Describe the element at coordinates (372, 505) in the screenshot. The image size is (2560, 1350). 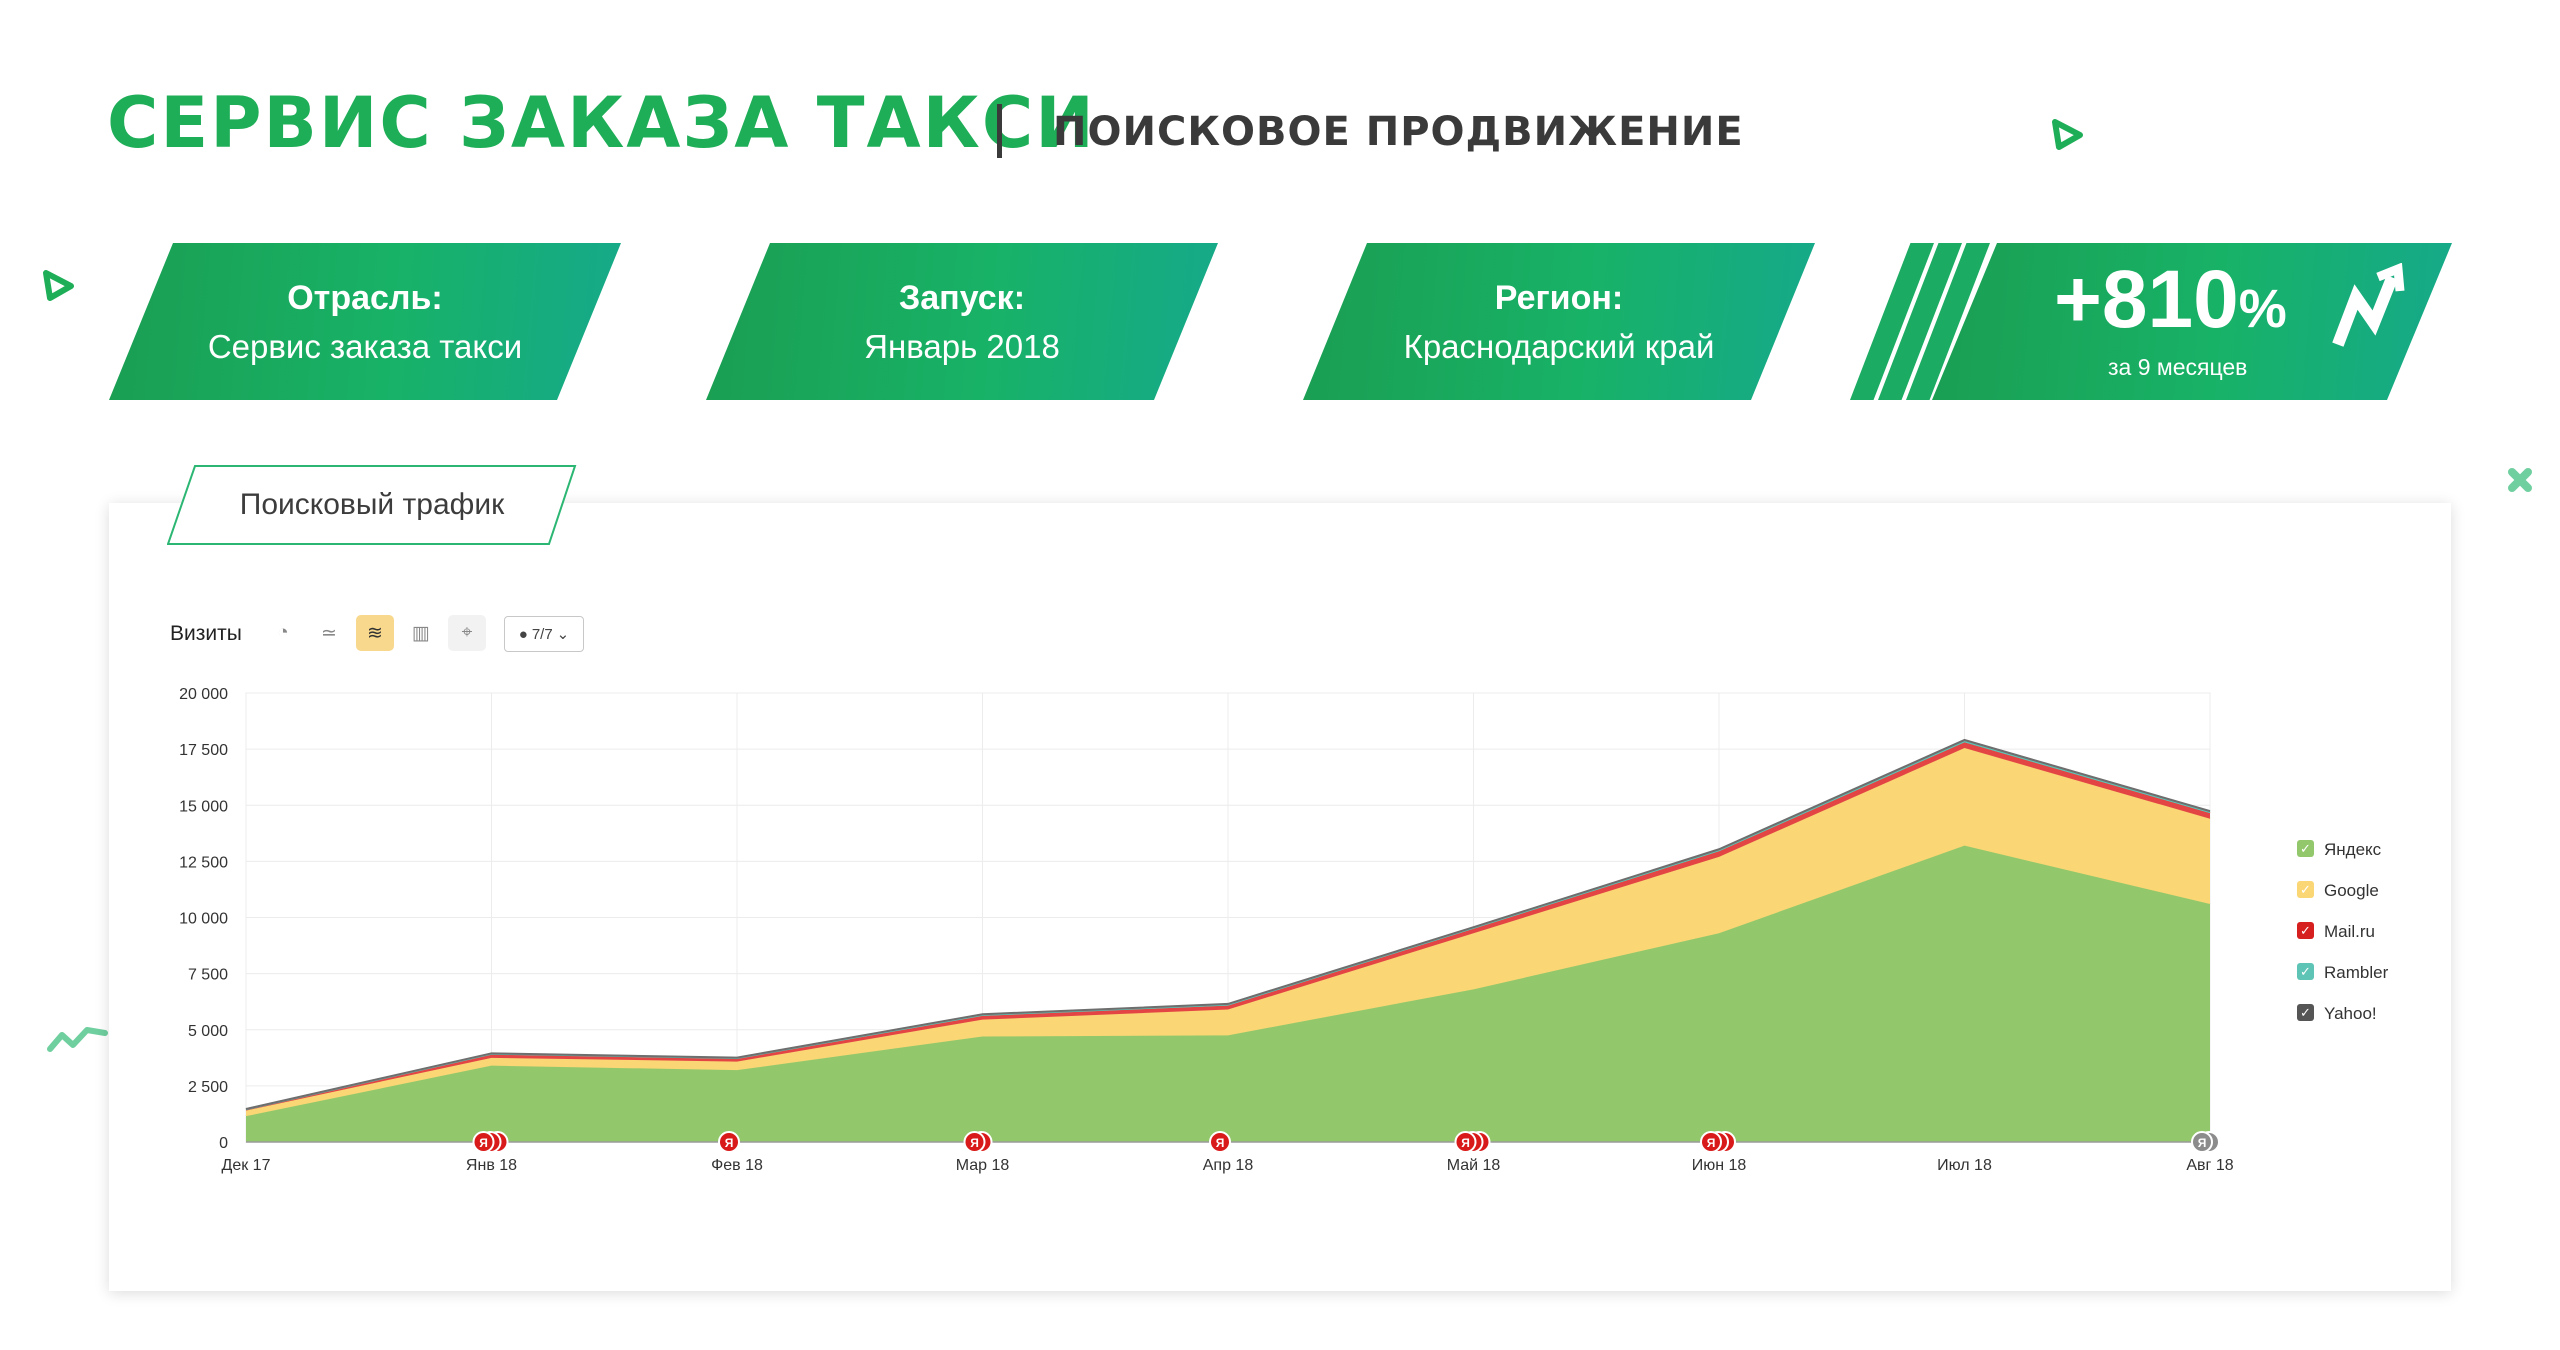
I see `search-traffic-tab` at that location.